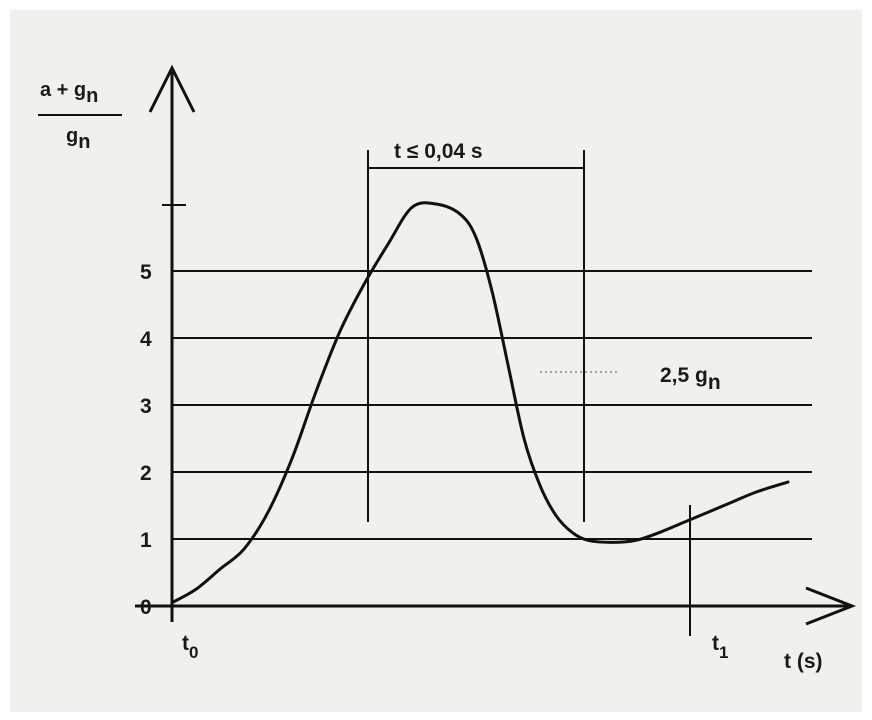 This screenshot has height=720, width=872. Describe the element at coordinates (146, 473) in the screenshot. I see `y-tick-label-2: 2` at that location.